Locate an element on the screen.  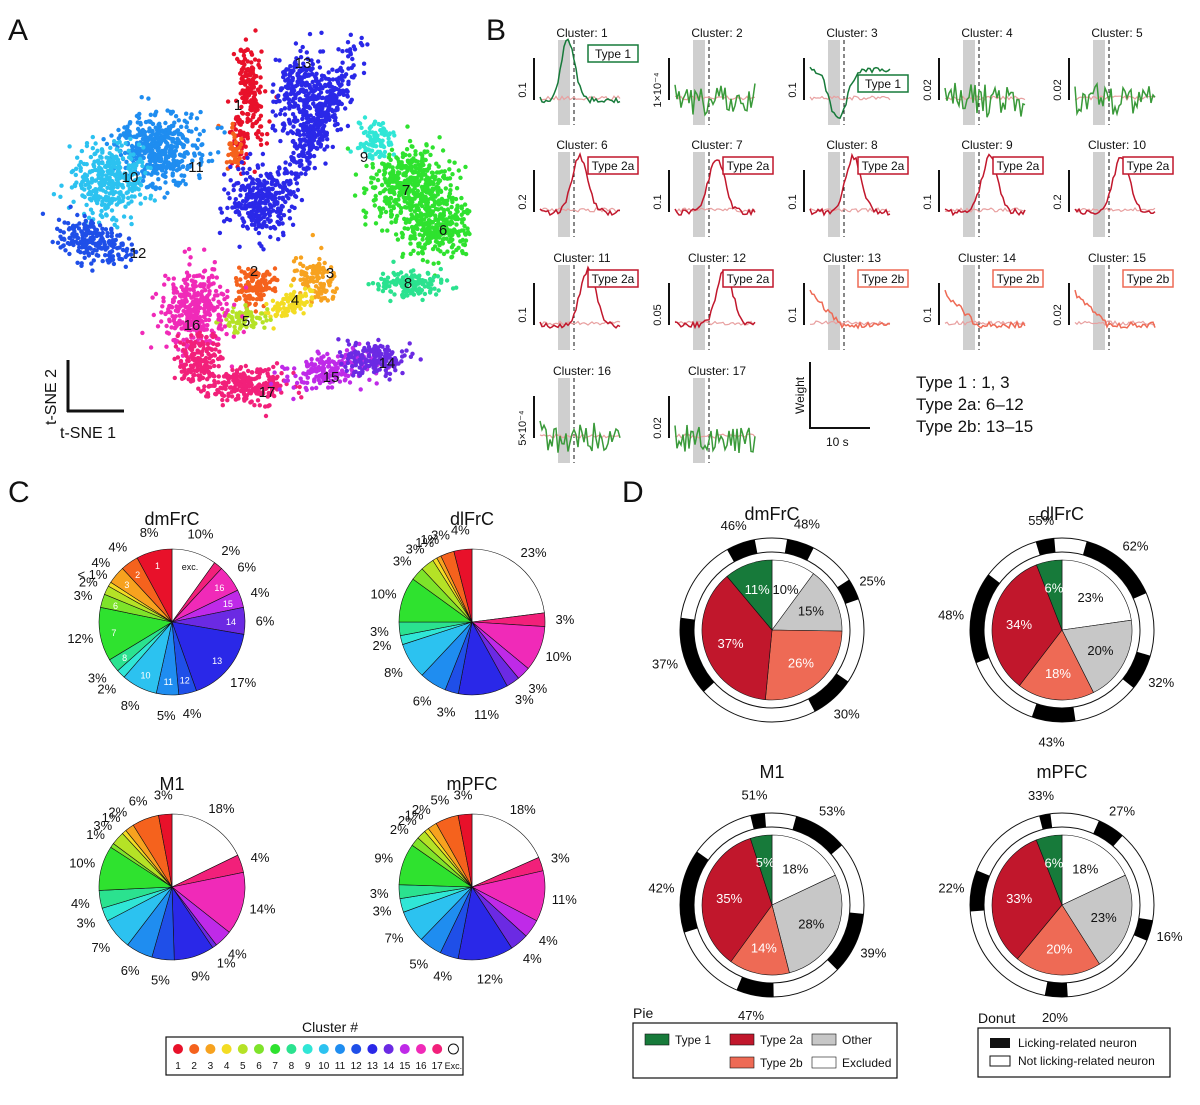
tsne-cluster-label: 17 is located at coordinates (267, 392).